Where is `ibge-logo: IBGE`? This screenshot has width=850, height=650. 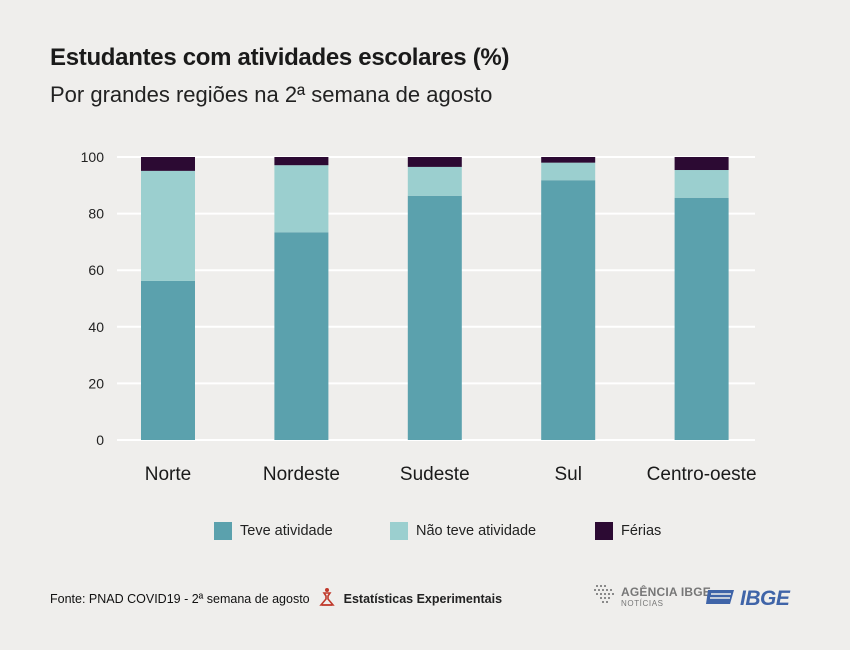 ibge-logo: IBGE is located at coordinates (748, 598).